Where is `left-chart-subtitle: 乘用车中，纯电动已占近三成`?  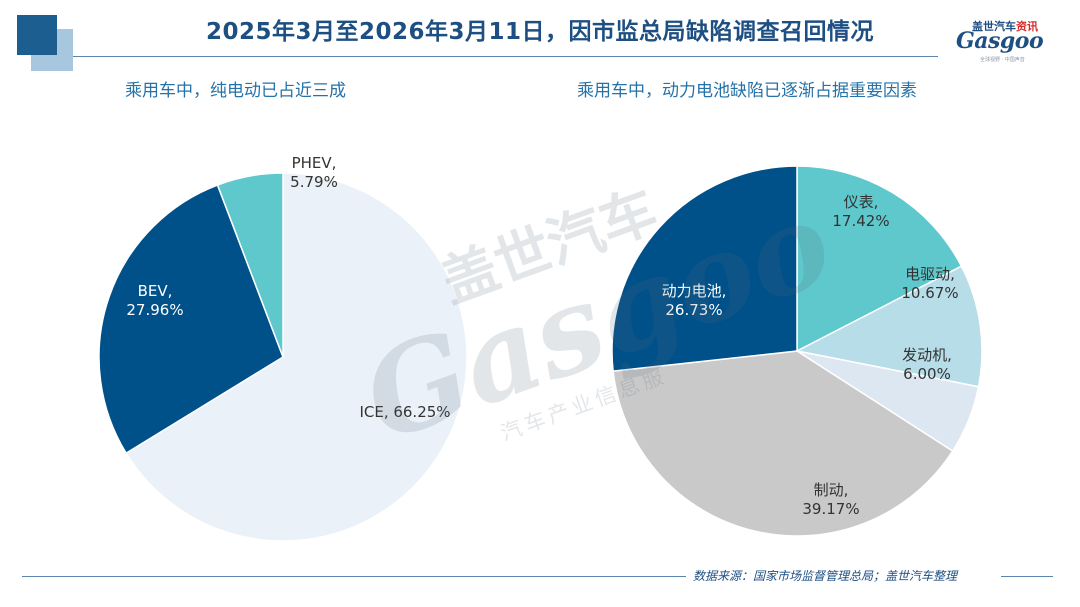
left-chart-subtitle: 乘用车中，纯电动已占近三成 is located at coordinates (235, 91).